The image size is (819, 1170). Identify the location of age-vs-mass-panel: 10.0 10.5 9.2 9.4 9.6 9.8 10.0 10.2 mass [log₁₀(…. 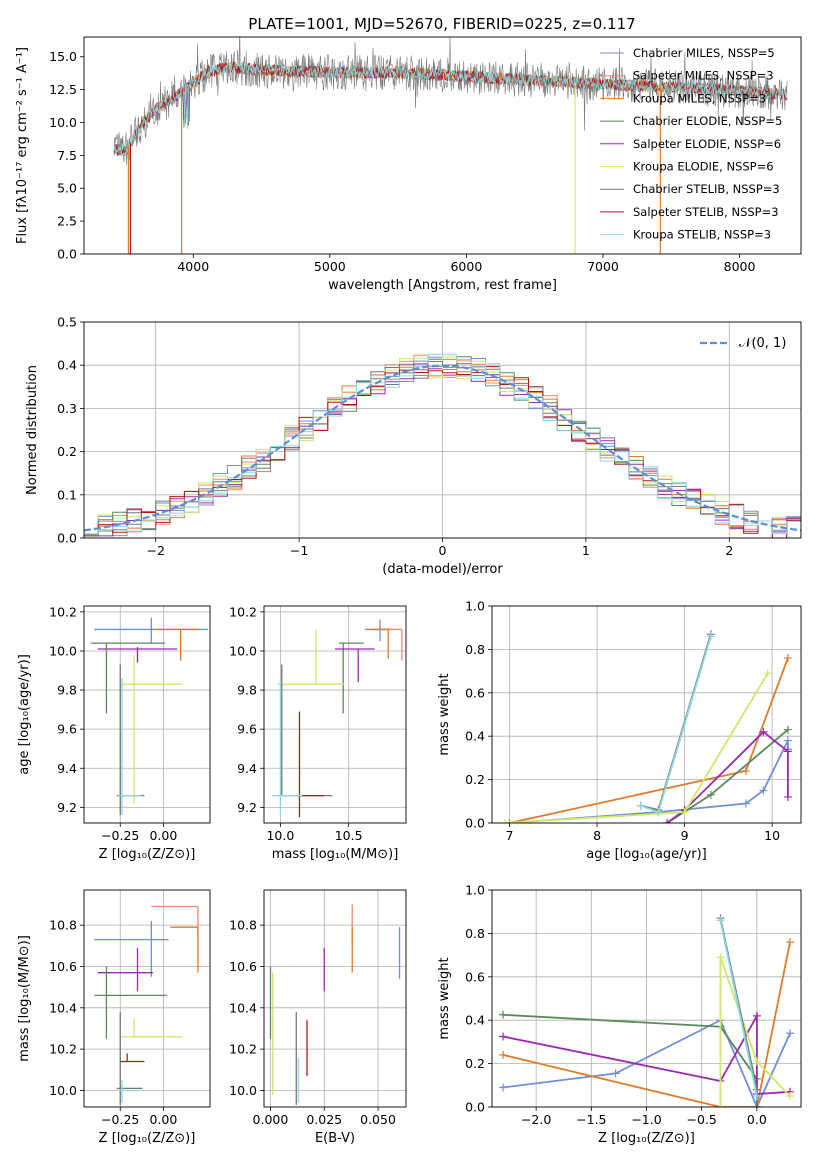
(318, 733).